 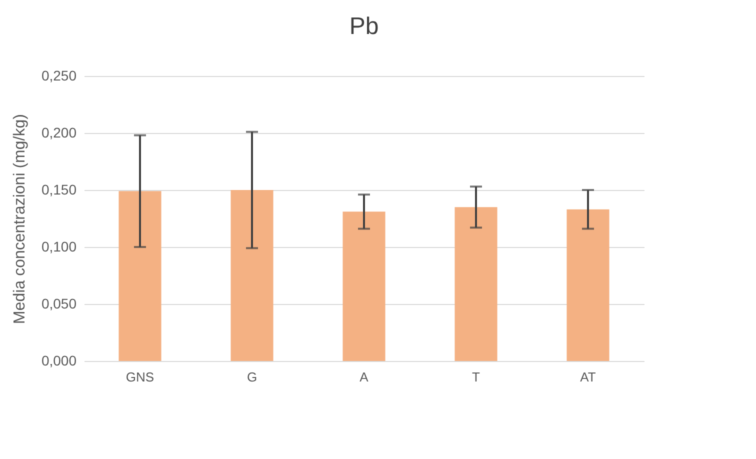 What do you see at coordinates (19, 219) in the screenshot?
I see `y-axis-title: Media concentrazioni (mg/kg)` at bounding box center [19, 219].